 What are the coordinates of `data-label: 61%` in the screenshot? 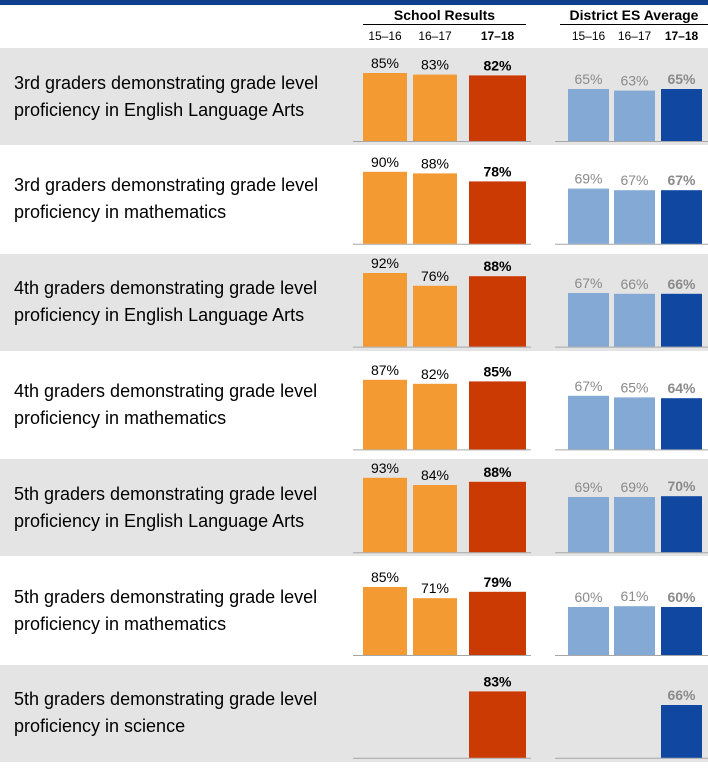 It's located at (634, 596).